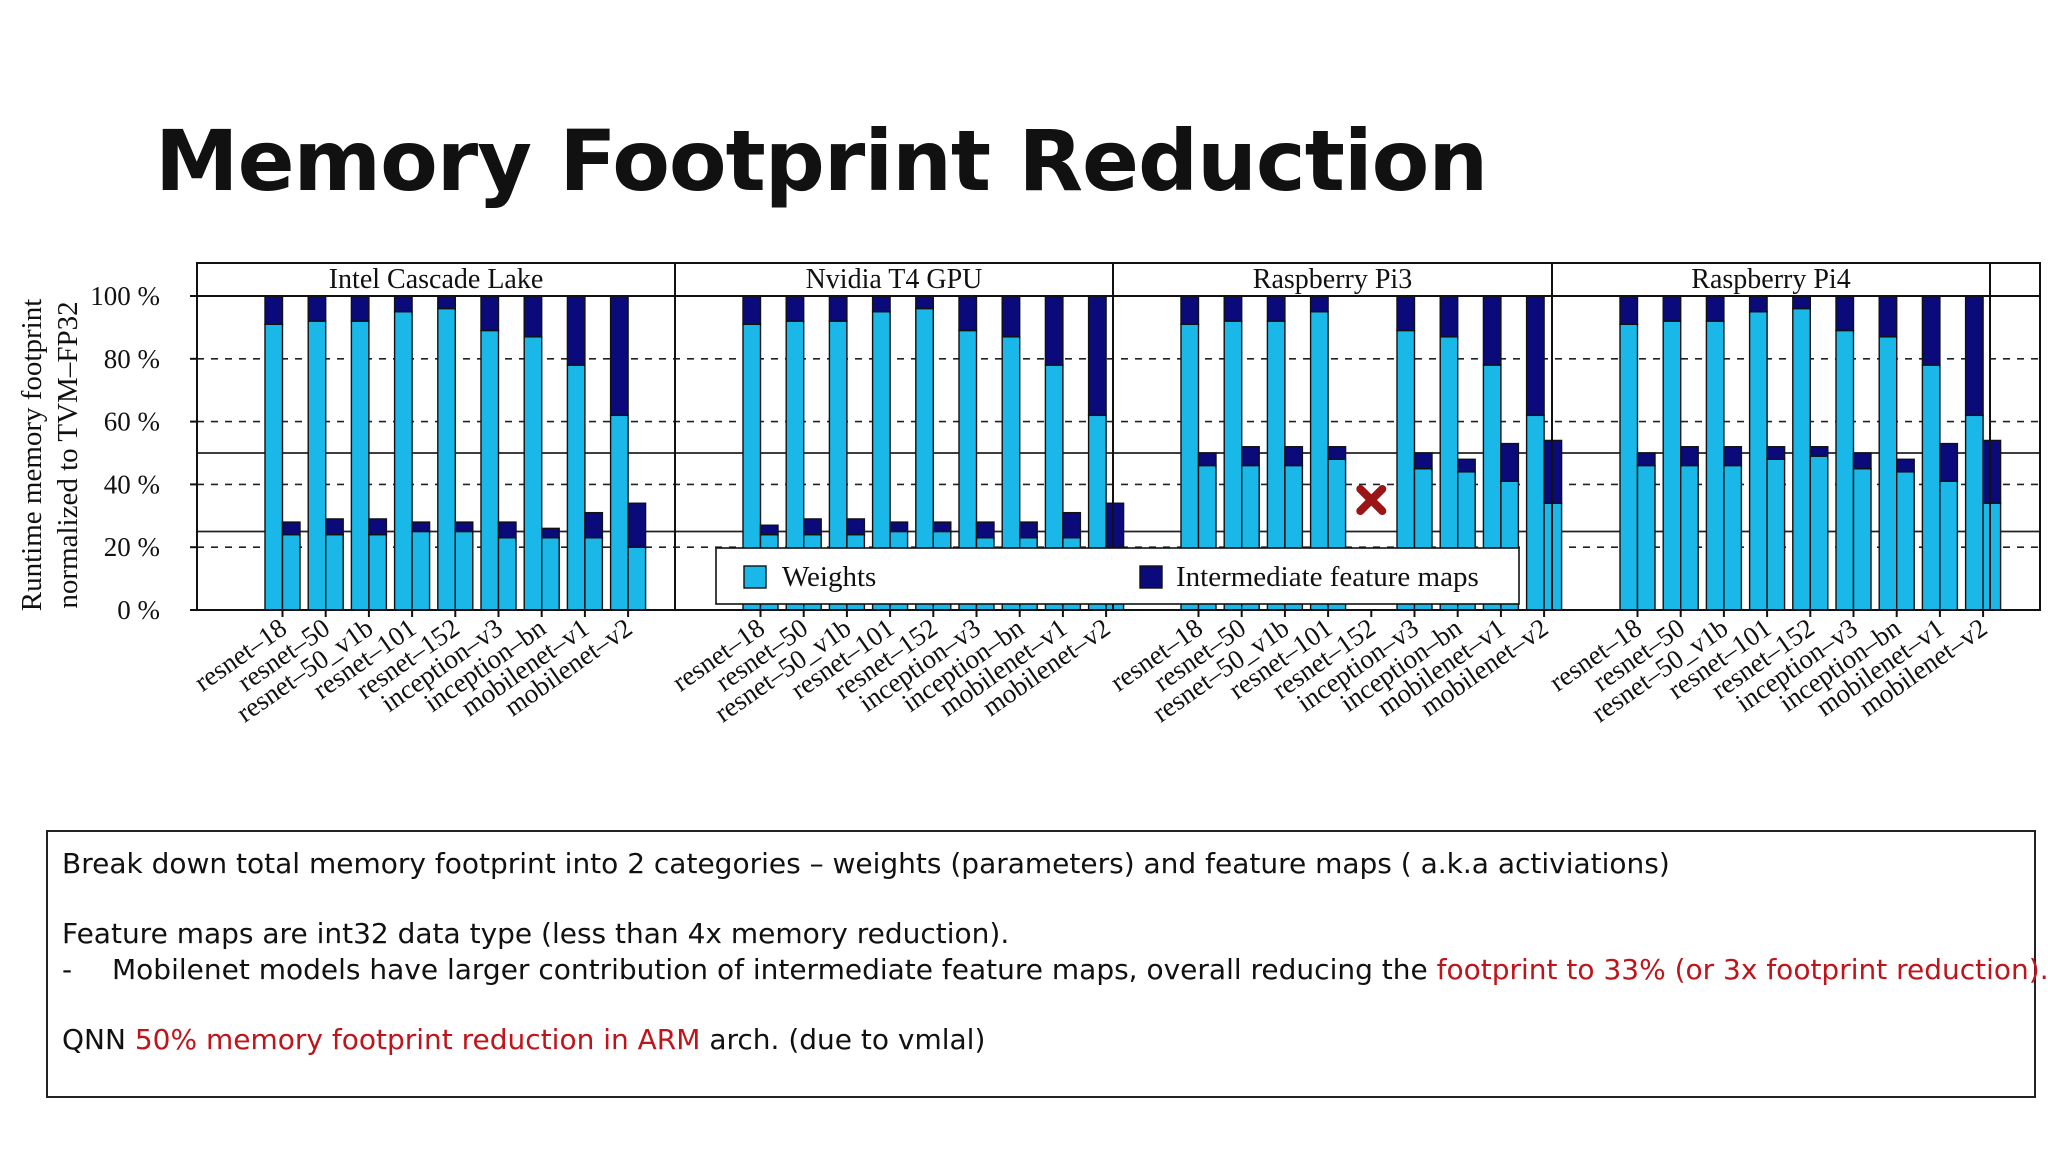  What do you see at coordinates (68, 454) in the screenshot?
I see `y-axis-label: normalized to TVM–FP32` at bounding box center [68, 454].